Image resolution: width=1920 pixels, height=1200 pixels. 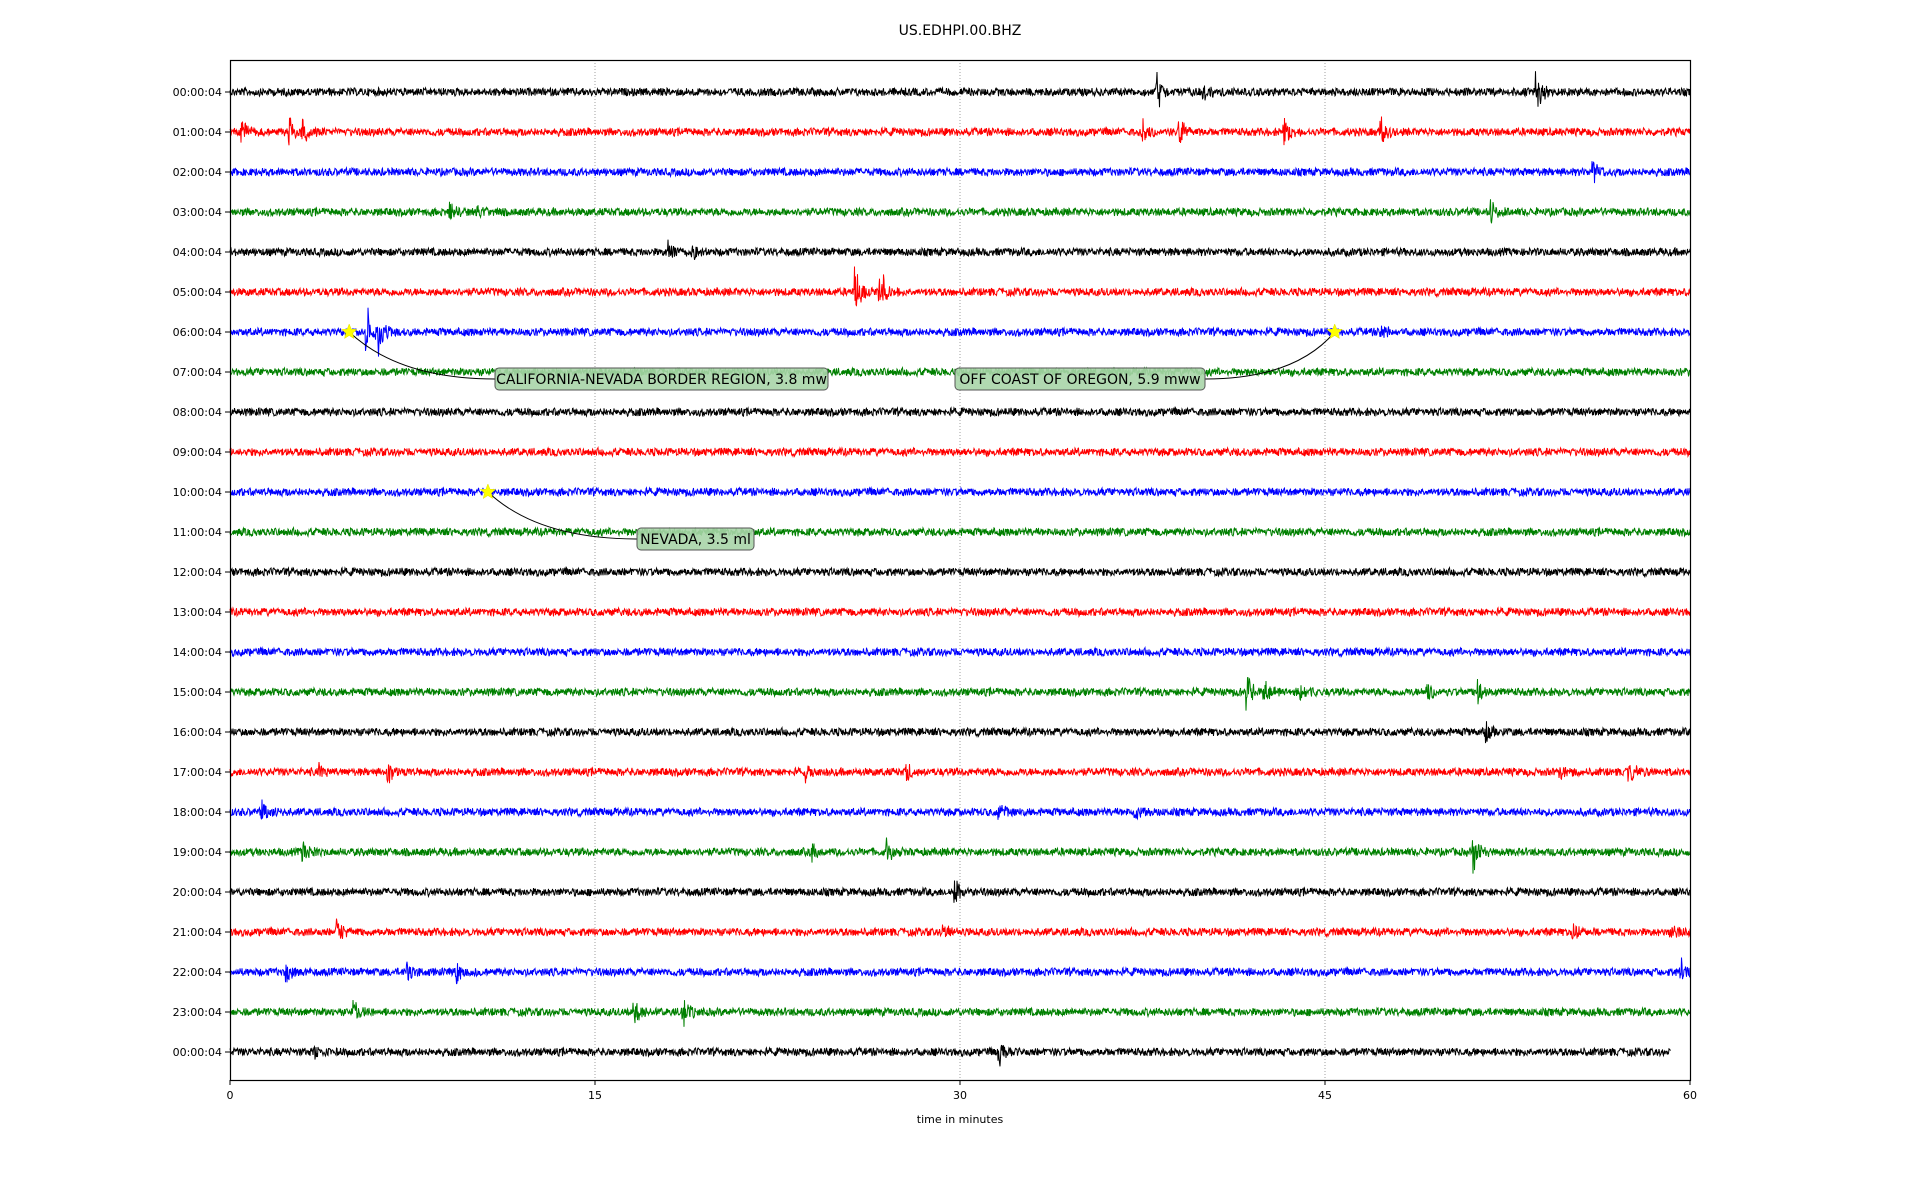 I want to click on y-tick-label: 22:00:04, so click(x=197, y=972).